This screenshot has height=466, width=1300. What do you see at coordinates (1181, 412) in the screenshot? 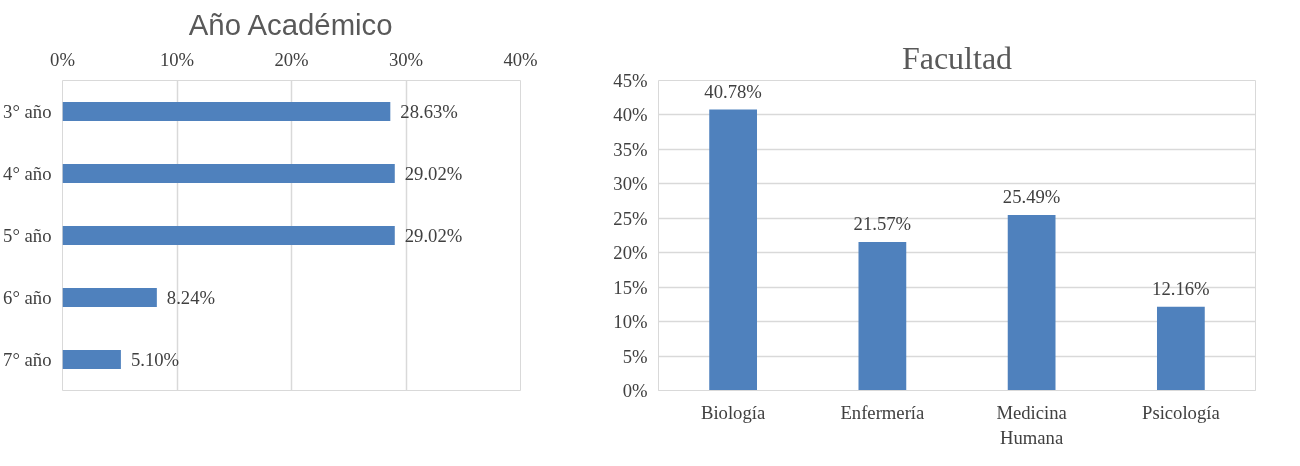
I see `x-tick-label: Psicología` at bounding box center [1181, 412].